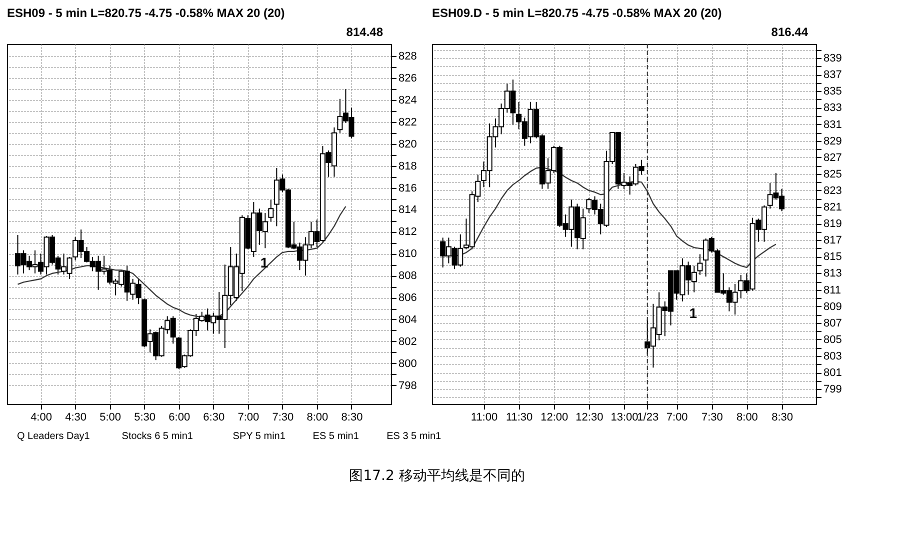 Image resolution: width=899 pixels, height=560 pixels. What do you see at coordinates (76, 418) in the screenshot?
I see `x-tick-label: 4:30` at bounding box center [76, 418].